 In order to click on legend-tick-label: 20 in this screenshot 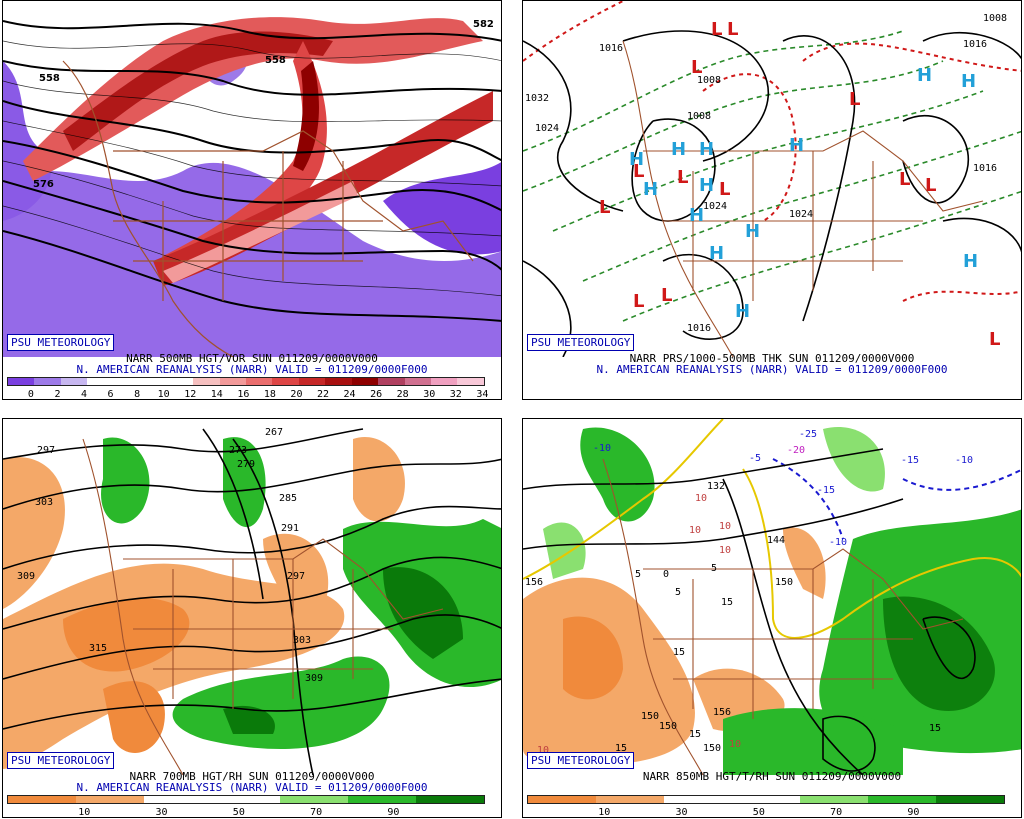, I will do `click(296, 394)`.